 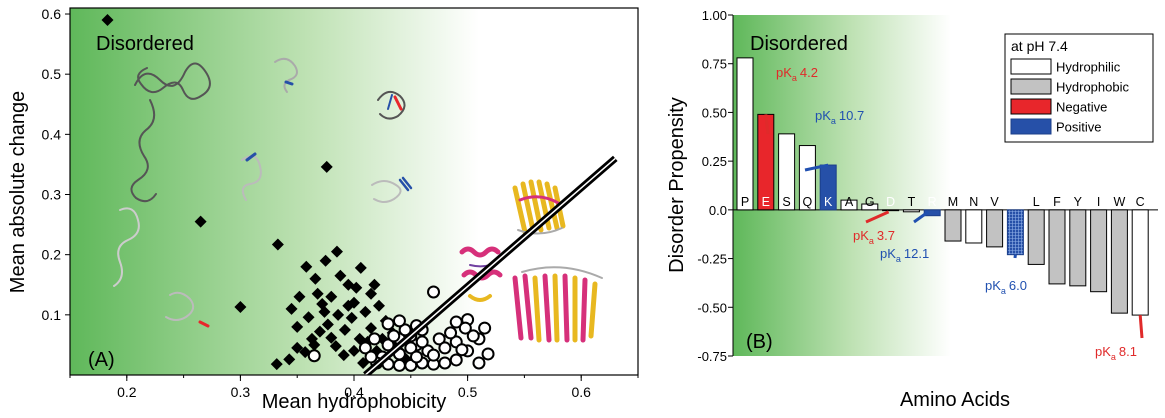 What do you see at coordinates (953, 225) in the screenshot?
I see `bar-M` at bounding box center [953, 225].